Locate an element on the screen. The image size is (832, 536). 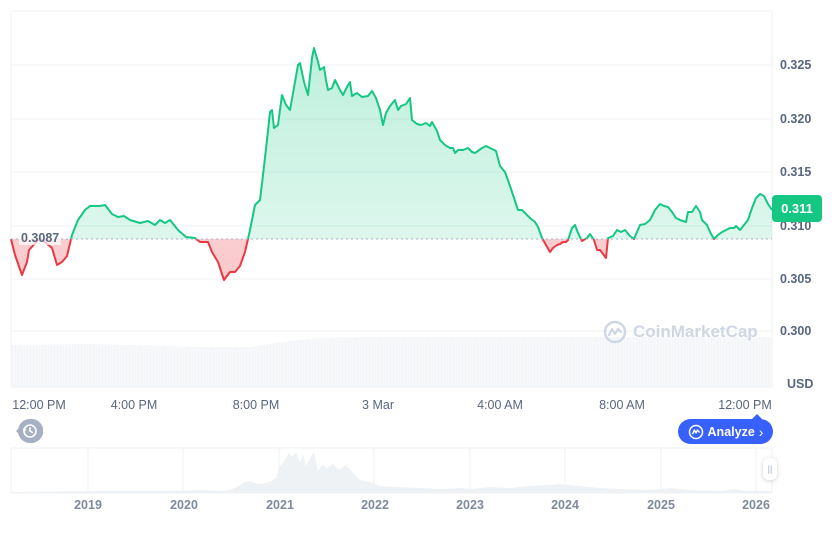
x-tick-label: 8:00 AM is located at coordinates (622, 405).